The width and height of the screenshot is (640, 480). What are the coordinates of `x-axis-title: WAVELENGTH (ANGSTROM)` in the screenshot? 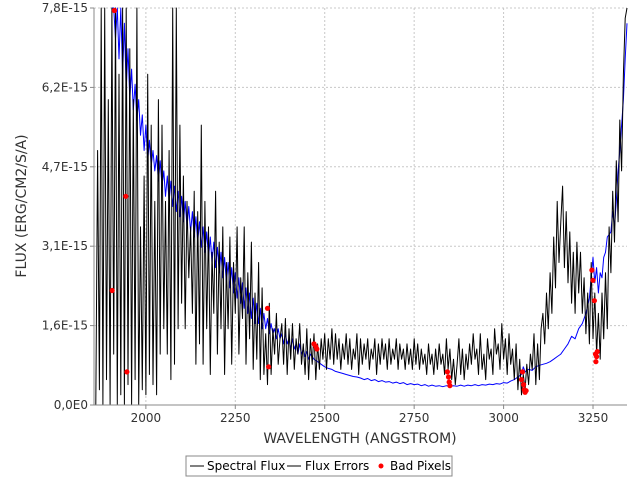 It's located at (359, 439).